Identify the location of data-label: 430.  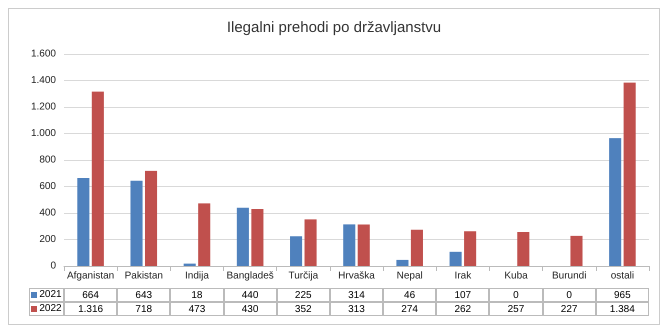
(250, 309).